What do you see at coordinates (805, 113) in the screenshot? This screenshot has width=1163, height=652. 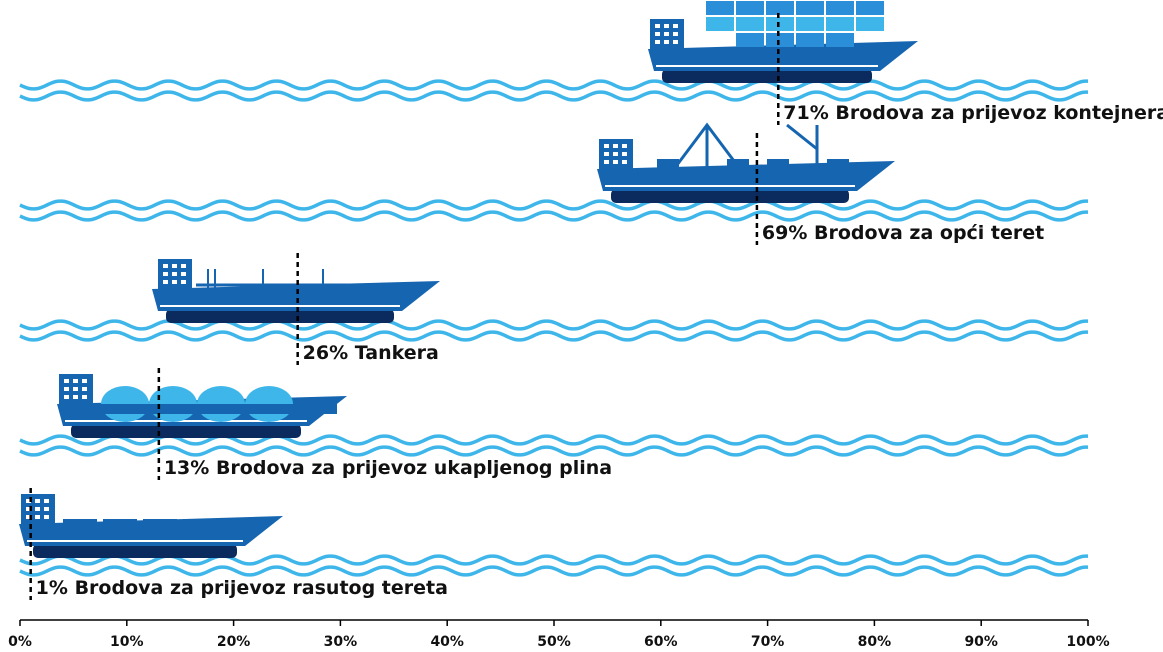 I see `value-label: 71%` at bounding box center [805, 113].